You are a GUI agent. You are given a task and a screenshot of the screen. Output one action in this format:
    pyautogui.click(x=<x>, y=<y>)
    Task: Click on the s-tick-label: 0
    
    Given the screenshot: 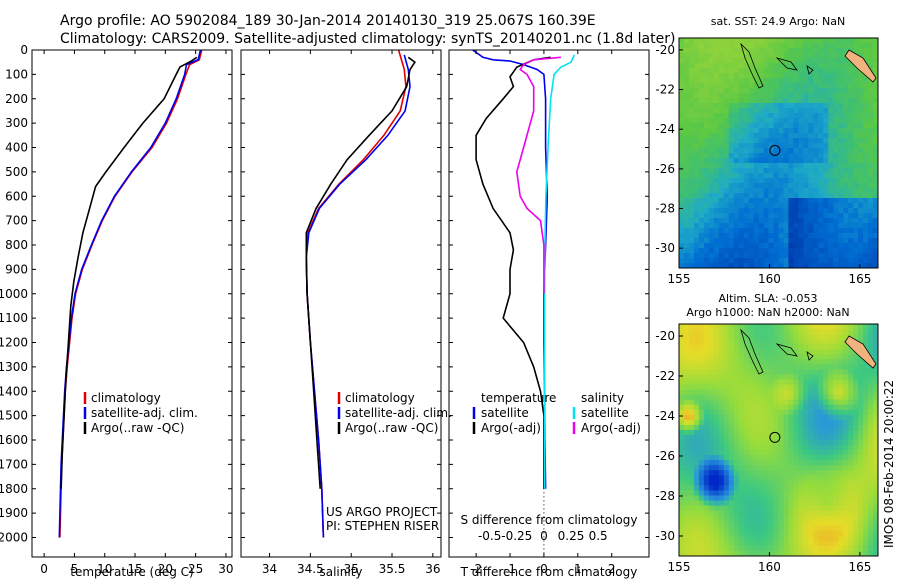 What is the action you would take?
    pyautogui.click(x=544, y=536)
    